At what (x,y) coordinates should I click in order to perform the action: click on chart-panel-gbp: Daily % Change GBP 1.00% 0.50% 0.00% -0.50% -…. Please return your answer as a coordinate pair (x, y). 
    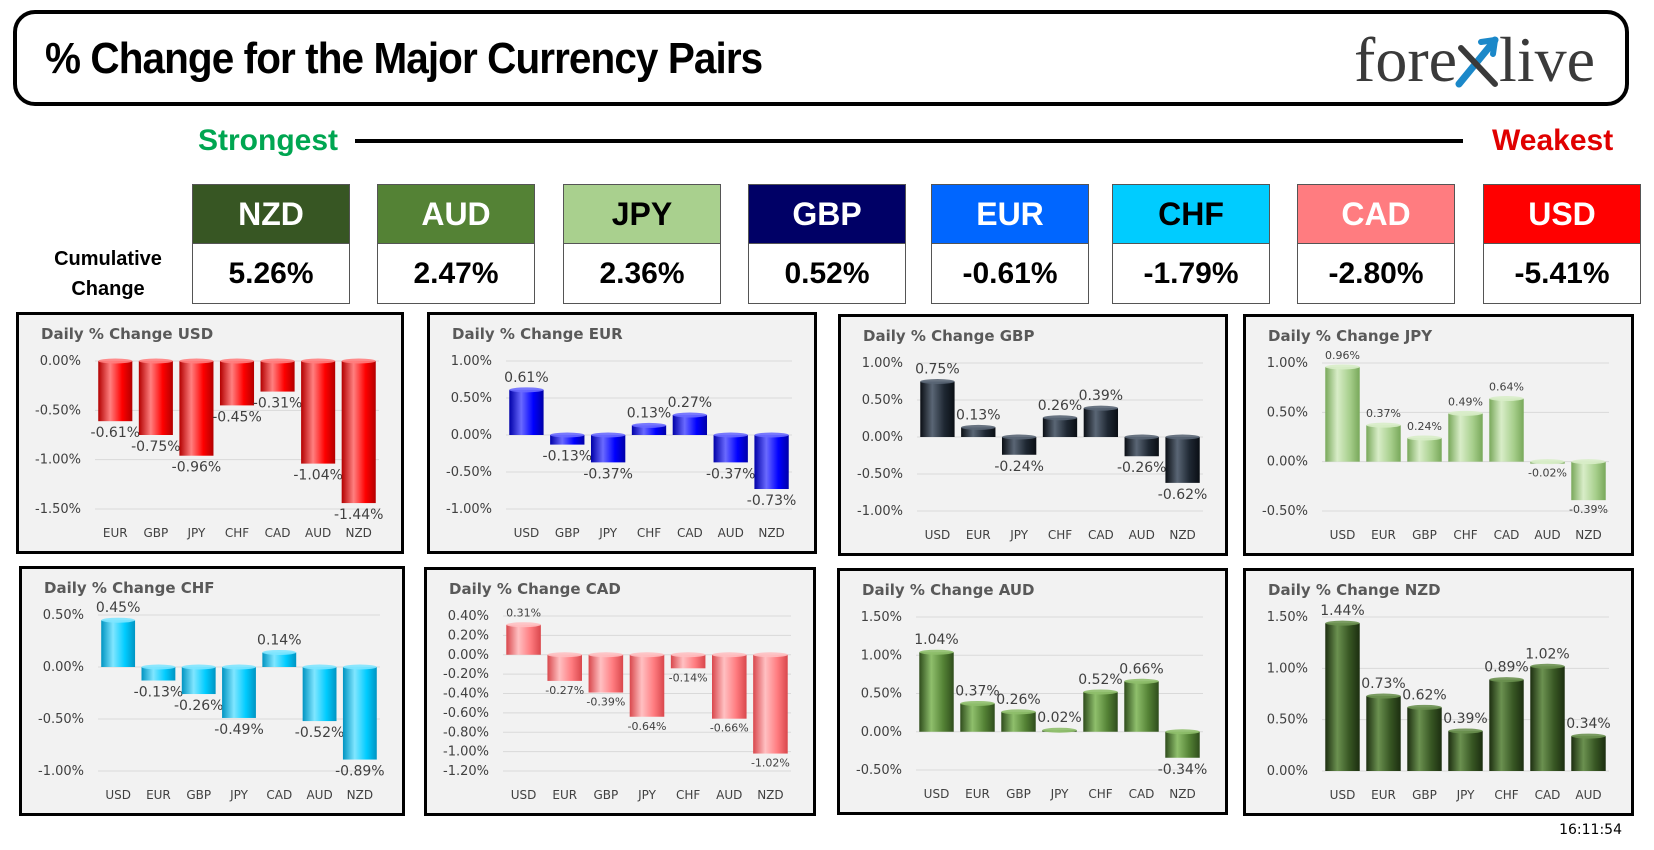
    Looking at the image, I should click on (1033, 435).